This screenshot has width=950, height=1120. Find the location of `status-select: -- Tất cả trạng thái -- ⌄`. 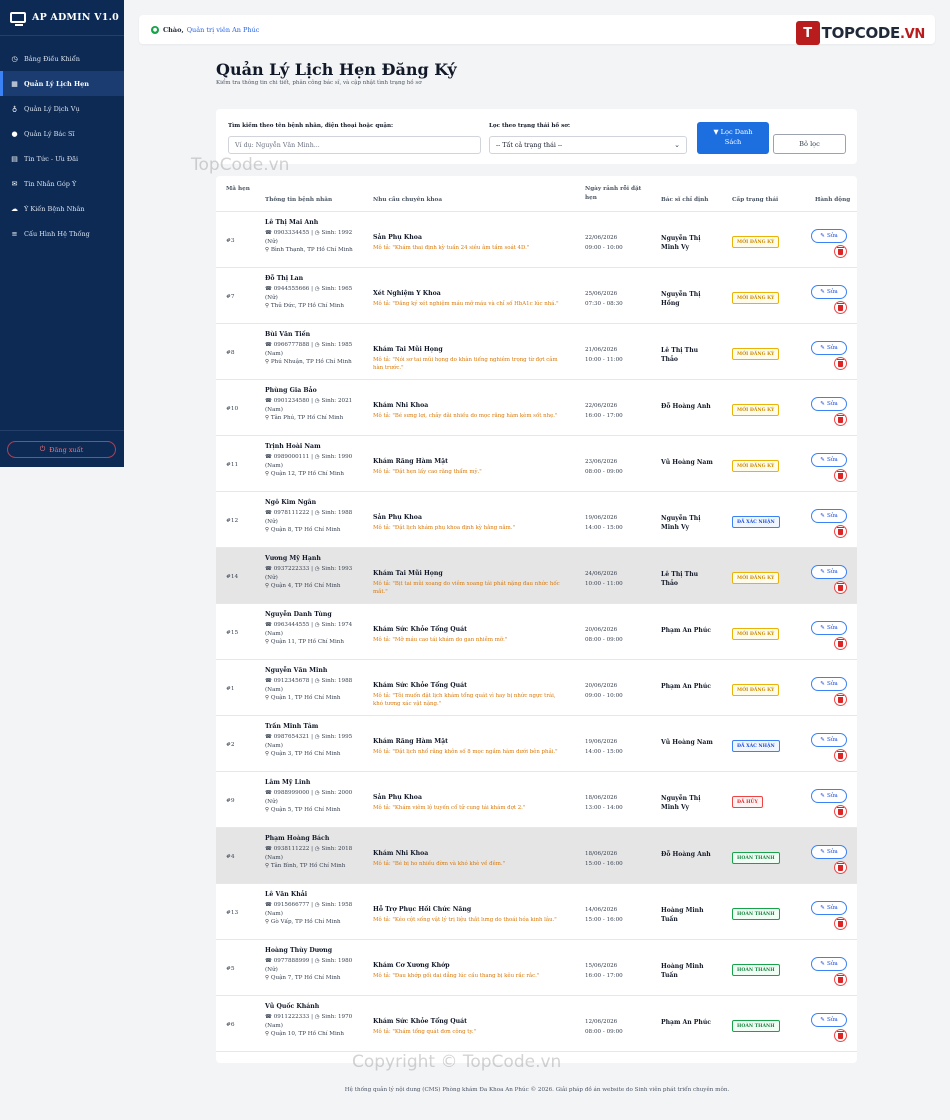

status-select: -- Tất cả trạng thái -- ⌄ is located at coordinates (588, 145).